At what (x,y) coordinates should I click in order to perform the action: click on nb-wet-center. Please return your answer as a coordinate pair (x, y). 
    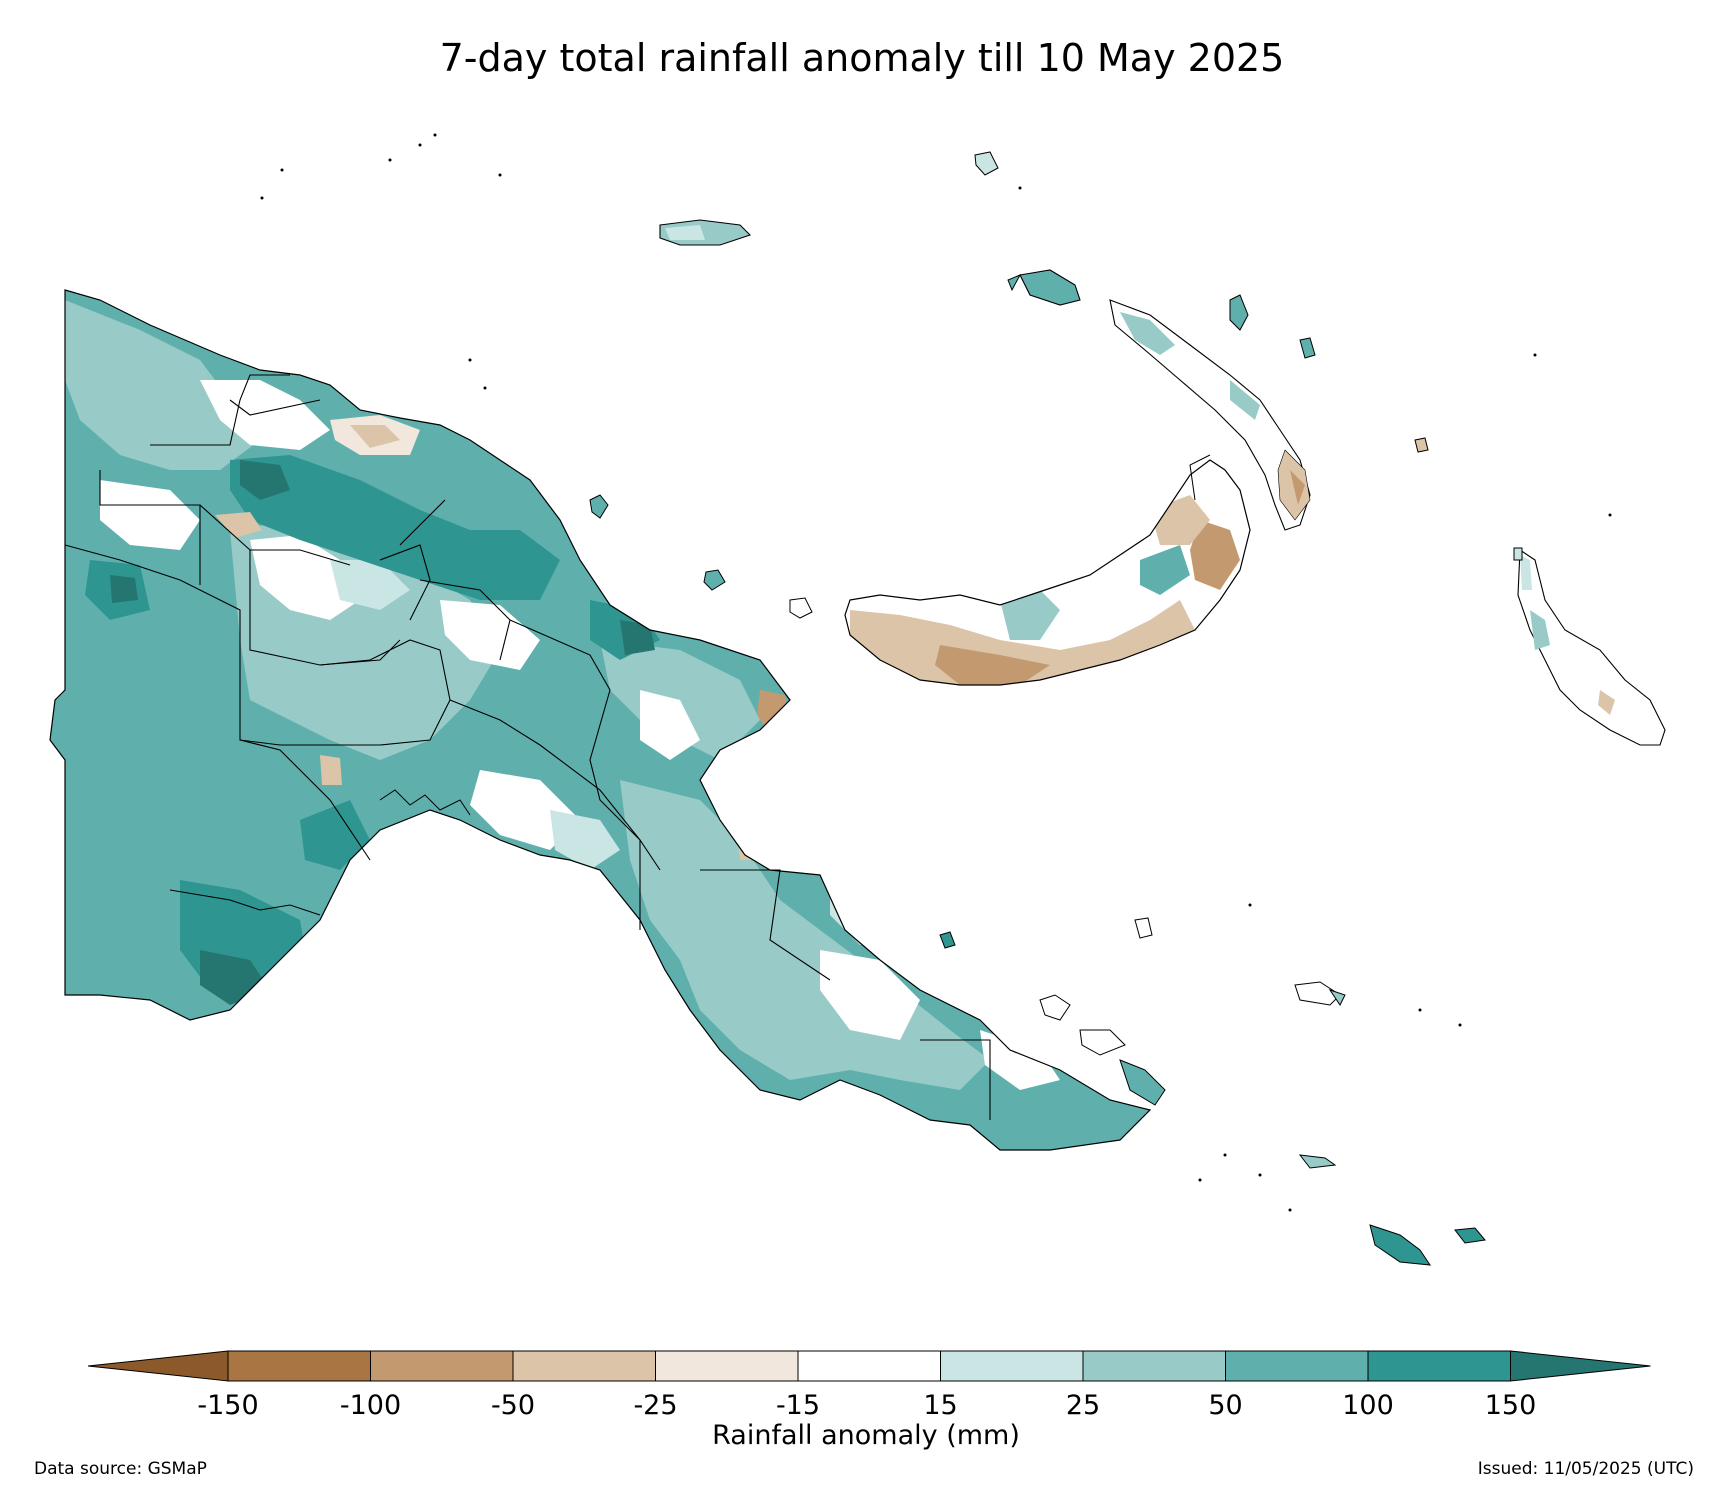
    Looking at the image, I should click on (1030, 615).